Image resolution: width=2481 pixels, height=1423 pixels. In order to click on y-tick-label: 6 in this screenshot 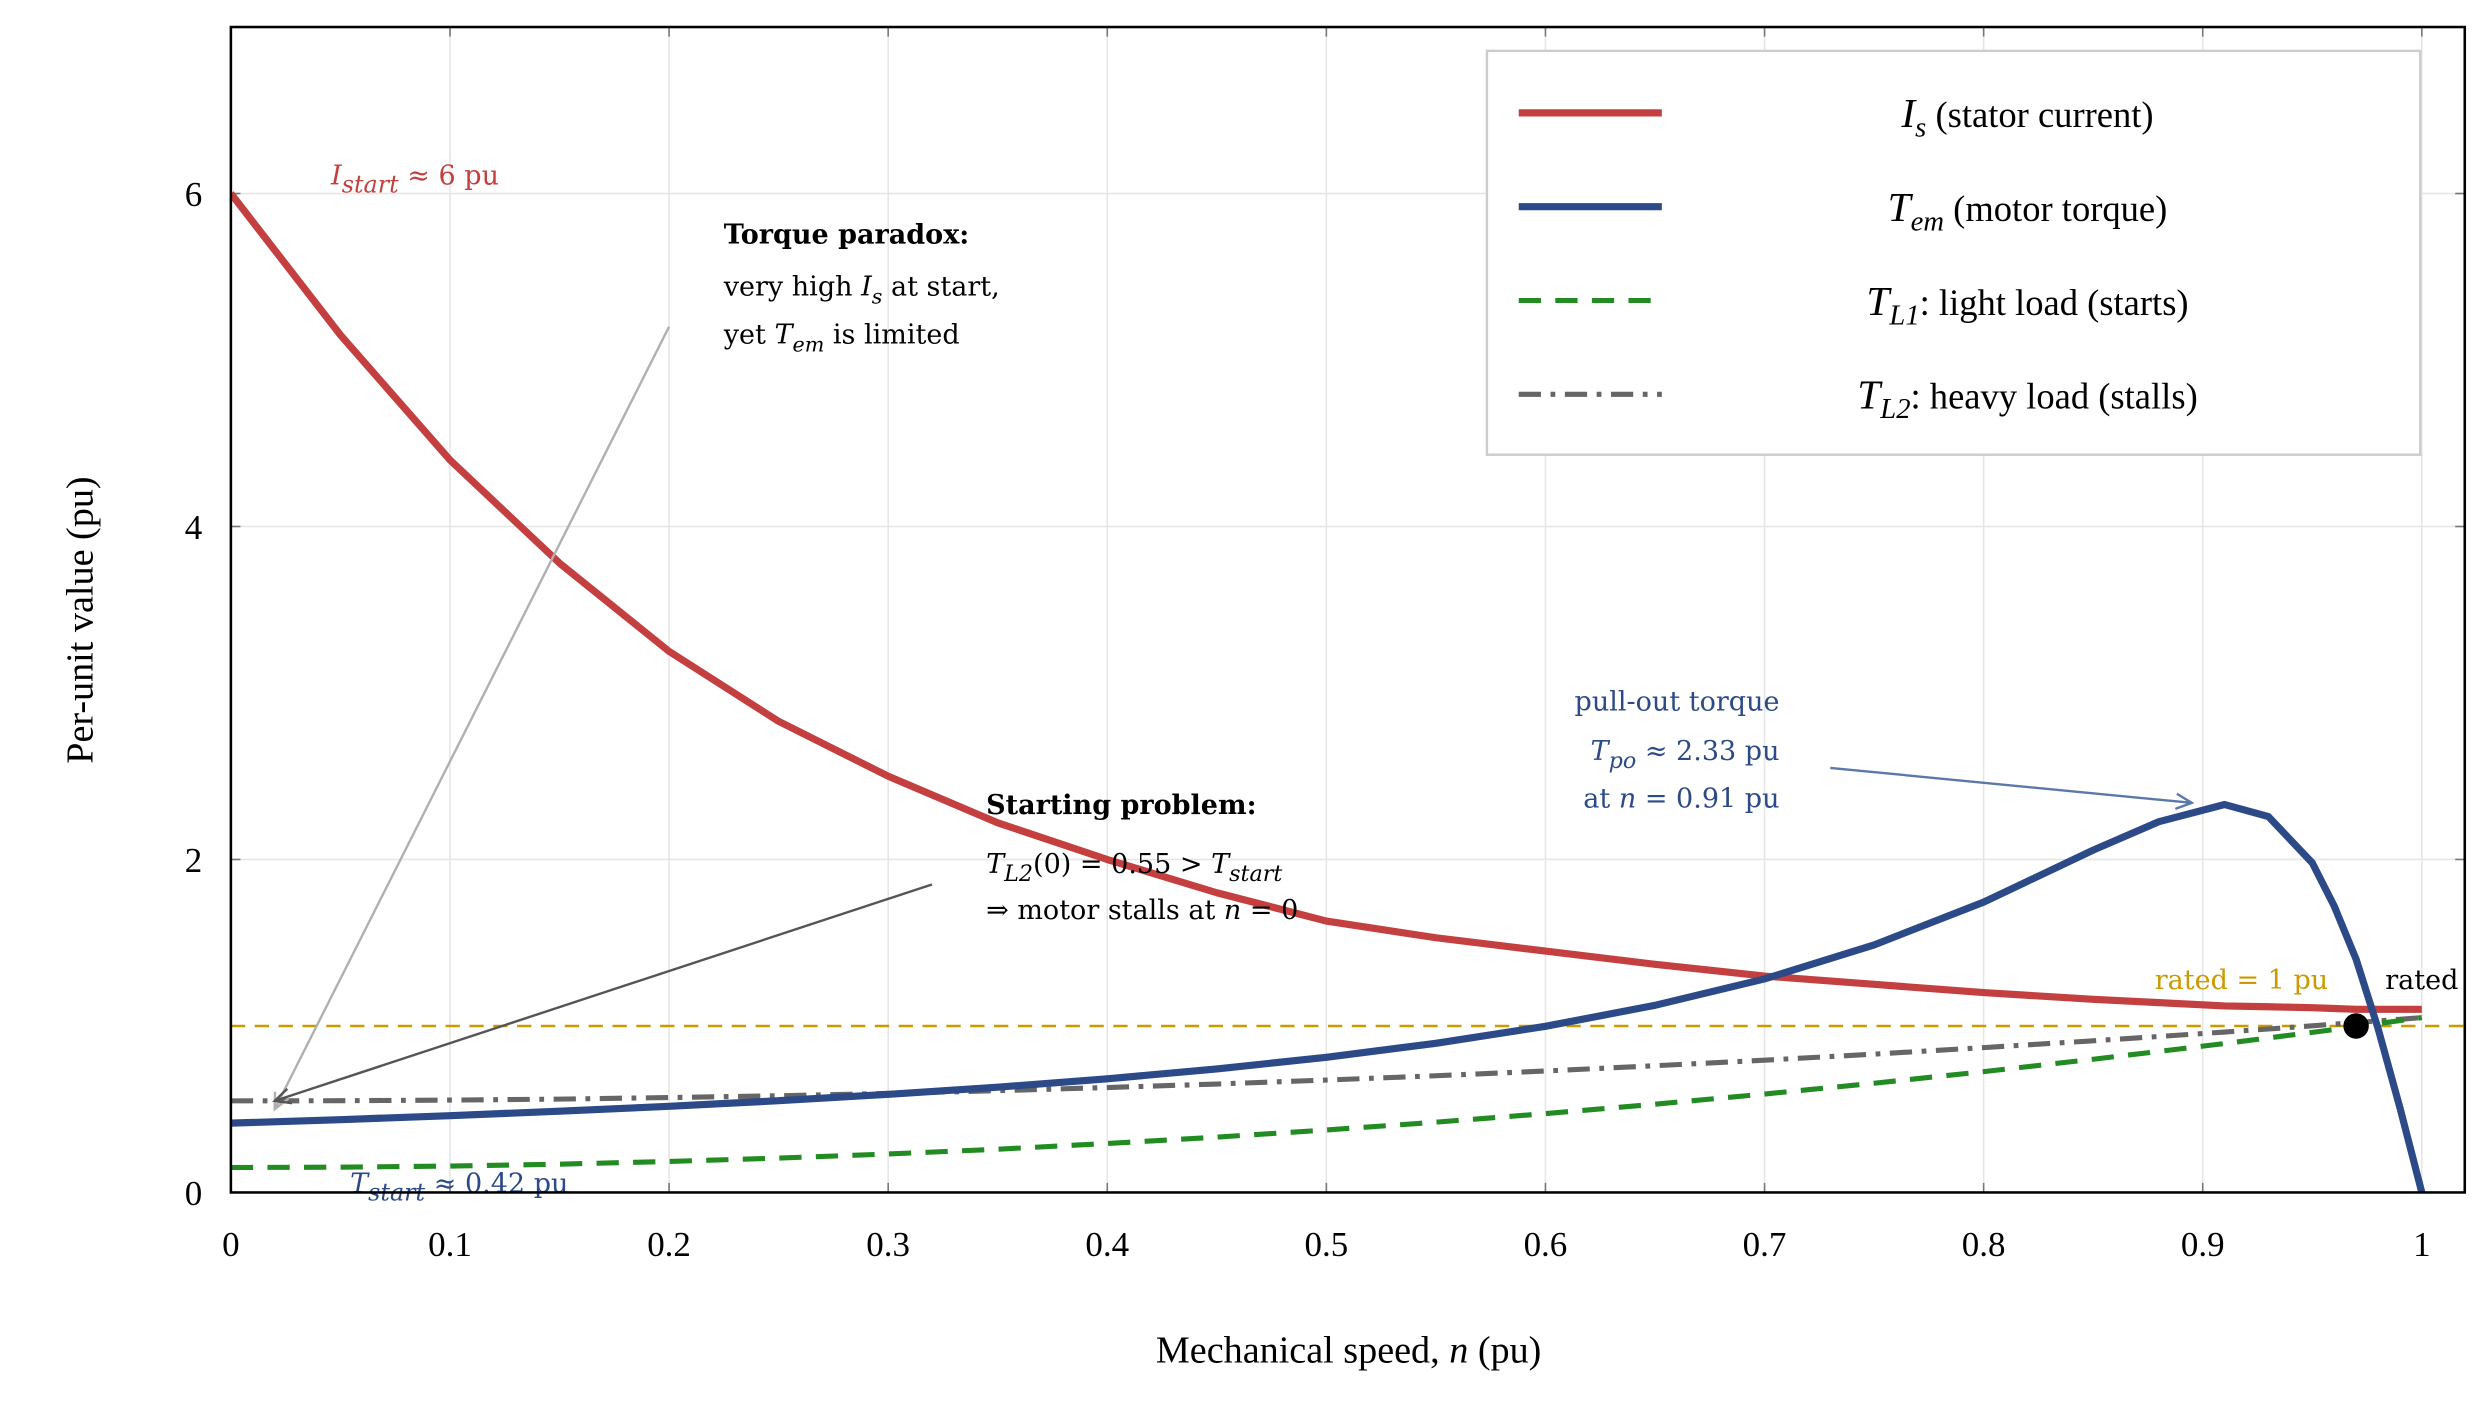, I will do `click(193, 194)`.